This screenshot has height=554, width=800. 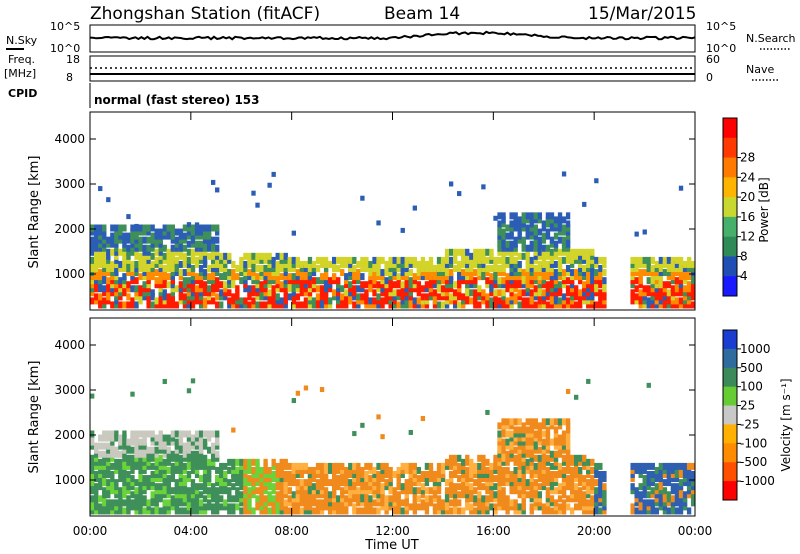 I want to click on colorbar-tick-label: -500, so click(x=753, y=462).